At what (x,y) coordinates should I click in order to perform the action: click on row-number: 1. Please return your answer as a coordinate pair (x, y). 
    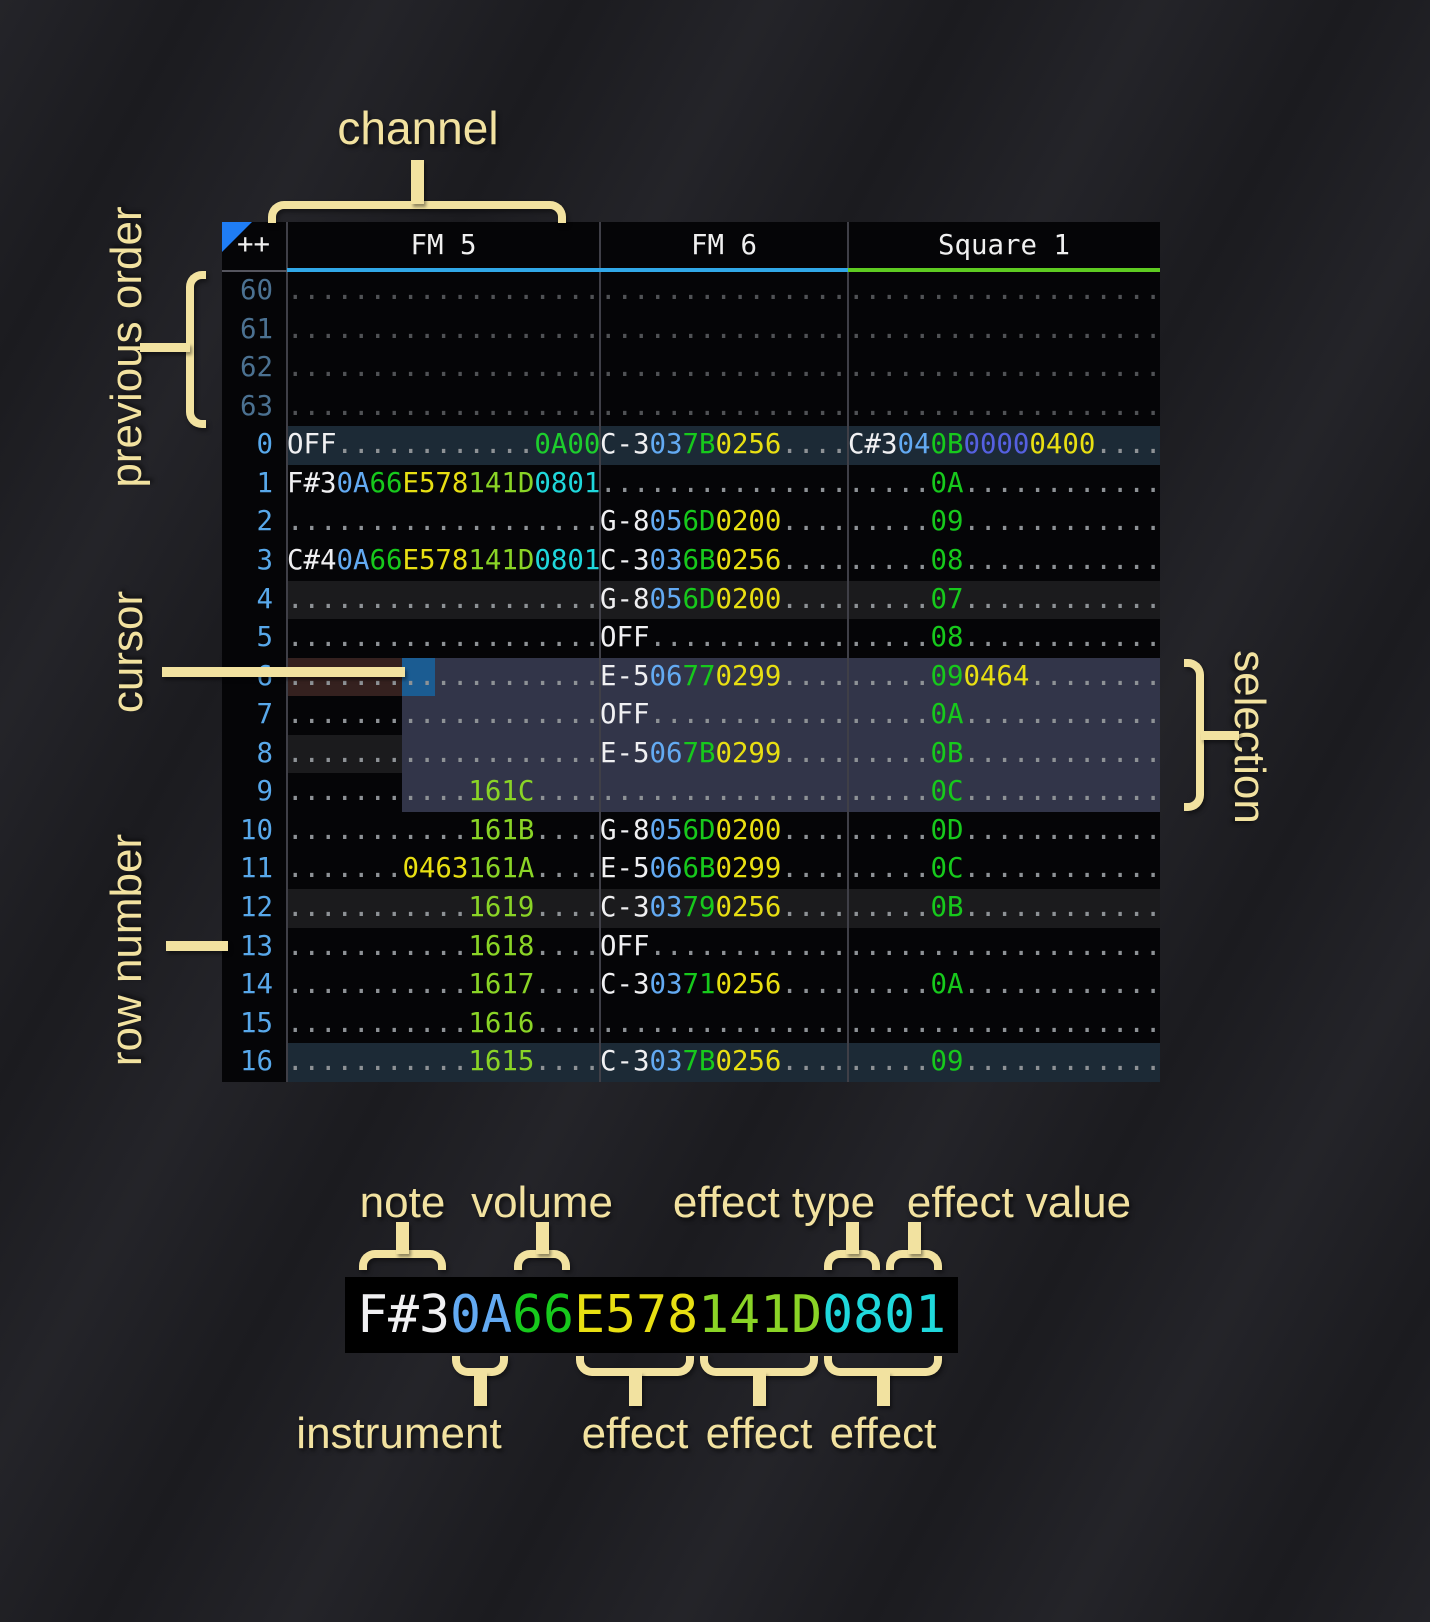
    Looking at the image, I should click on (265, 483).